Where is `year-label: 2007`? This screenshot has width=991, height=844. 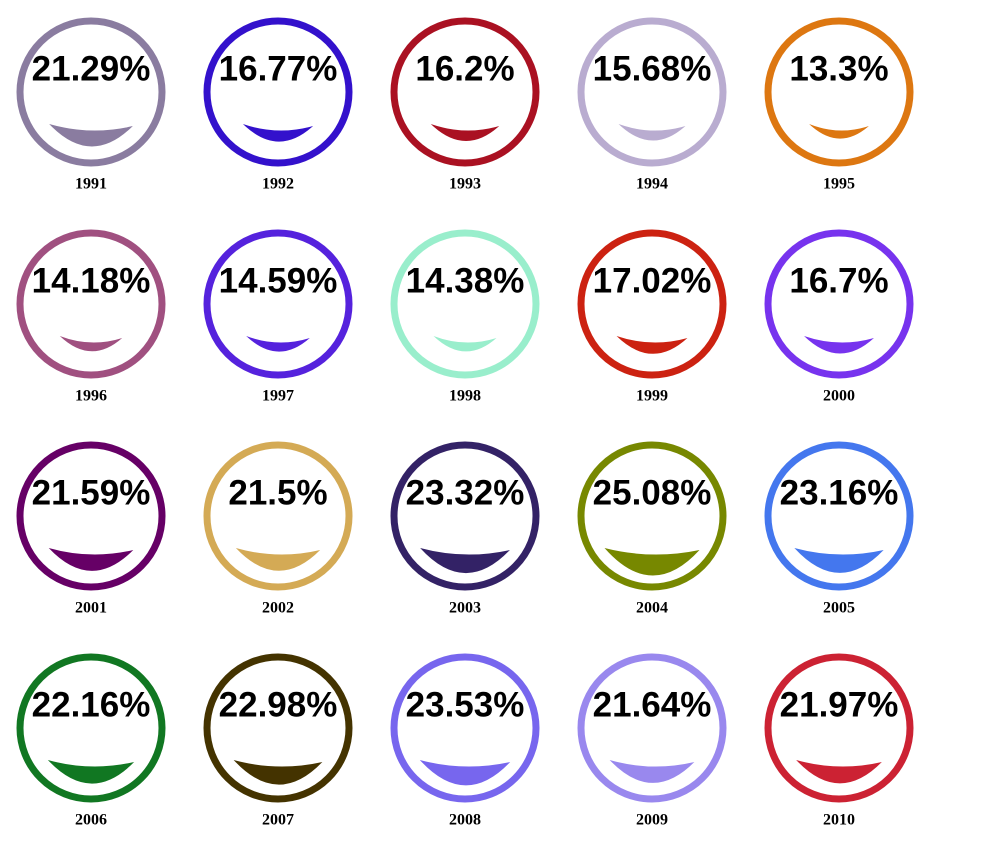
year-label: 2007 is located at coordinates (278, 820).